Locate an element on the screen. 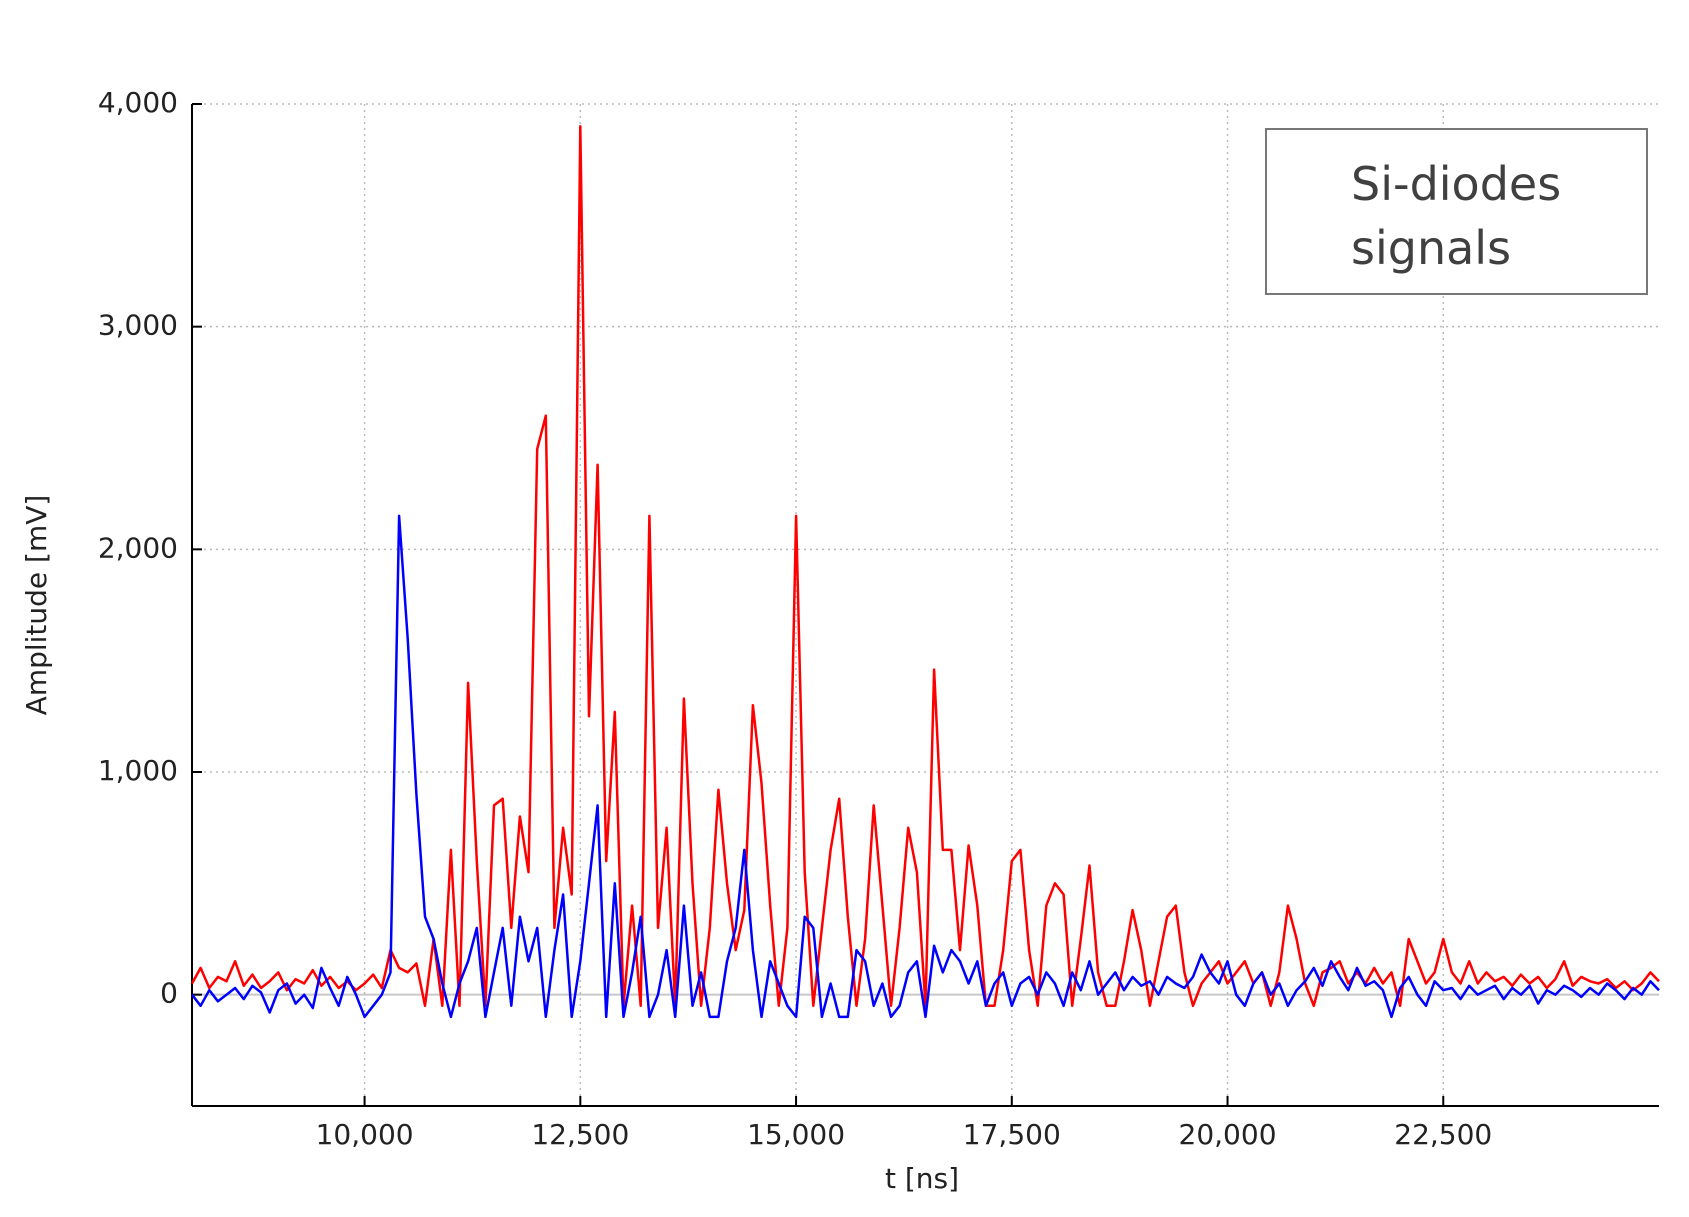  x-axis-label: t [ns] is located at coordinates (922, 1178).